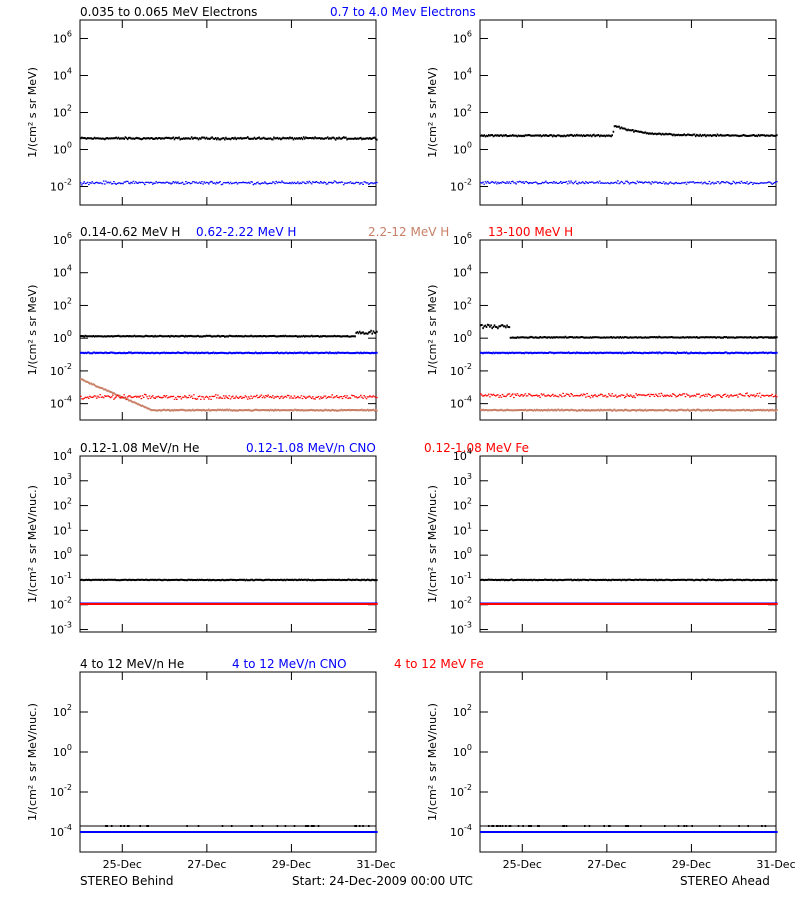 This screenshot has height=900, width=800. Describe the element at coordinates (139, 448) in the screenshot. I see `legend-entry: 0.12-1.08 MeV/n He` at that location.